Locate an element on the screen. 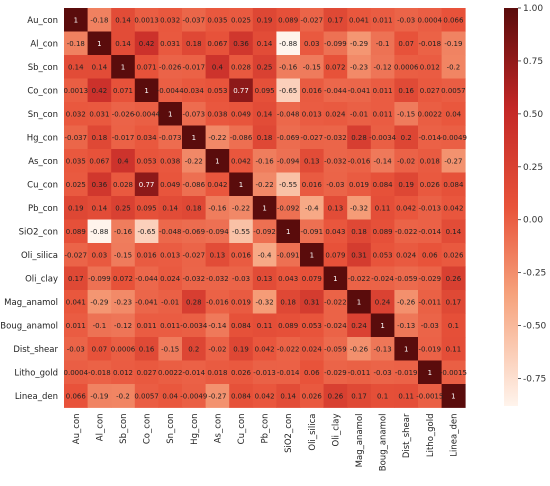 The image size is (550, 486). heatmap-cell-value: -0.0034 is located at coordinates (383, 138).